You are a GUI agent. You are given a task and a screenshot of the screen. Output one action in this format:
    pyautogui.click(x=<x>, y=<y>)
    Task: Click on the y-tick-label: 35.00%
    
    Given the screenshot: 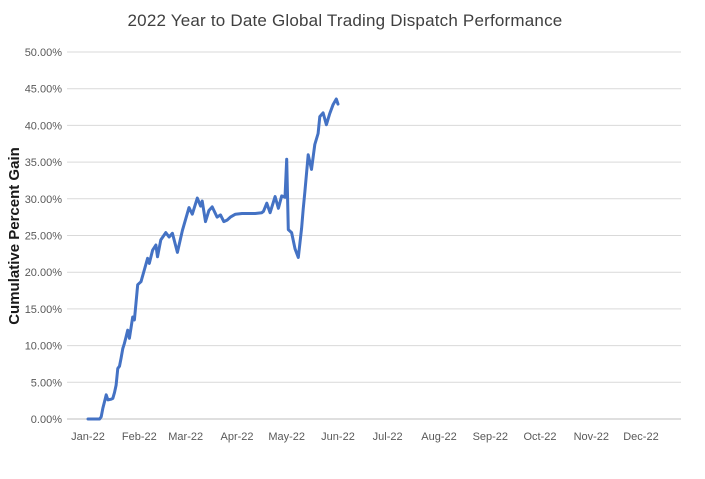 What is the action you would take?
    pyautogui.click(x=44, y=163)
    